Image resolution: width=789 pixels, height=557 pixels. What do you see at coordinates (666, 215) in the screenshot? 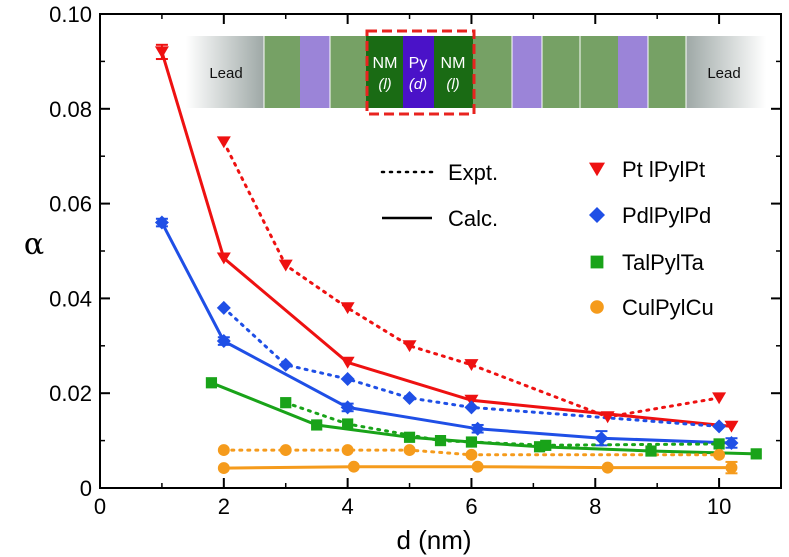
I see `legend-material-label: PdlPylPd` at bounding box center [666, 215].